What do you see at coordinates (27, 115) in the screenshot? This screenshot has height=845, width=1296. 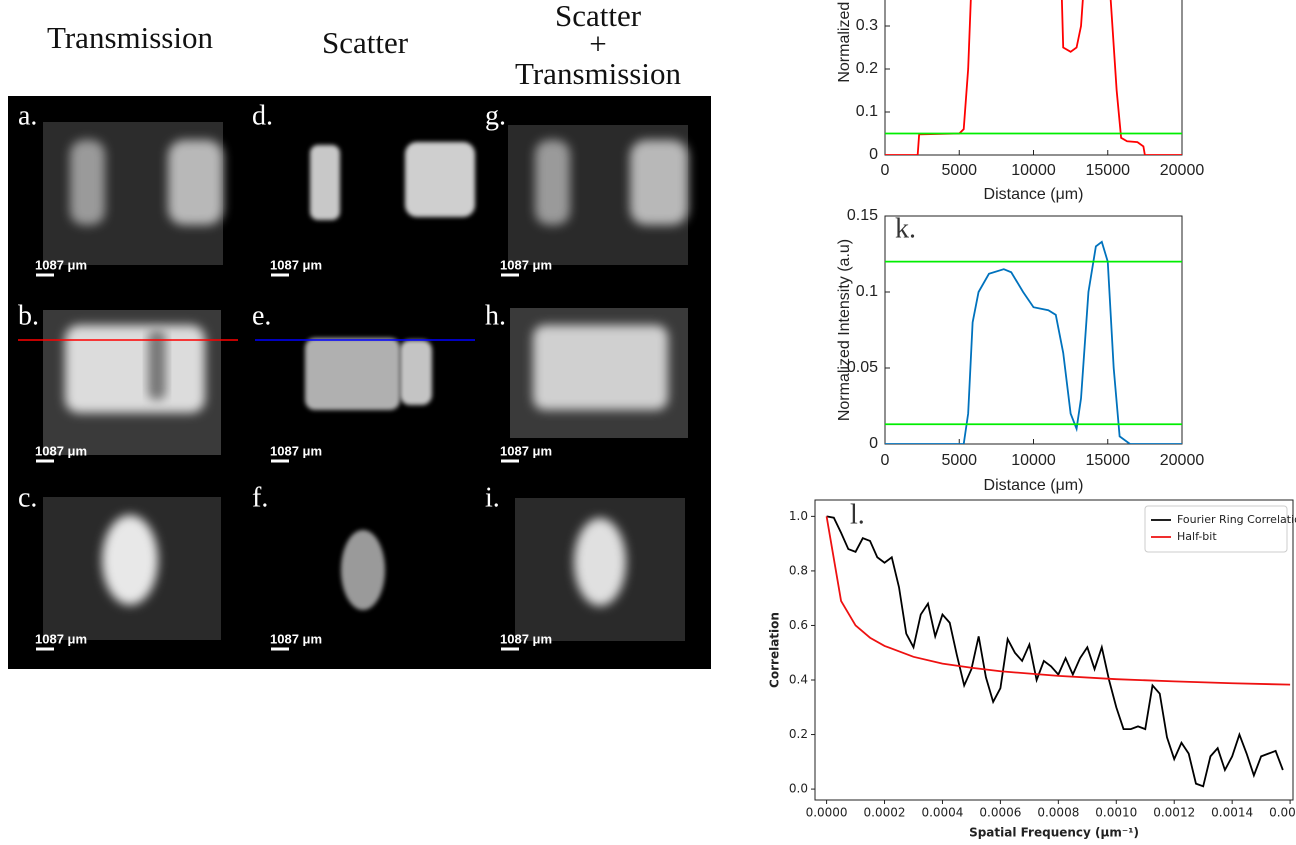 I see `panel-label: a.` at bounding box center [27, 115].